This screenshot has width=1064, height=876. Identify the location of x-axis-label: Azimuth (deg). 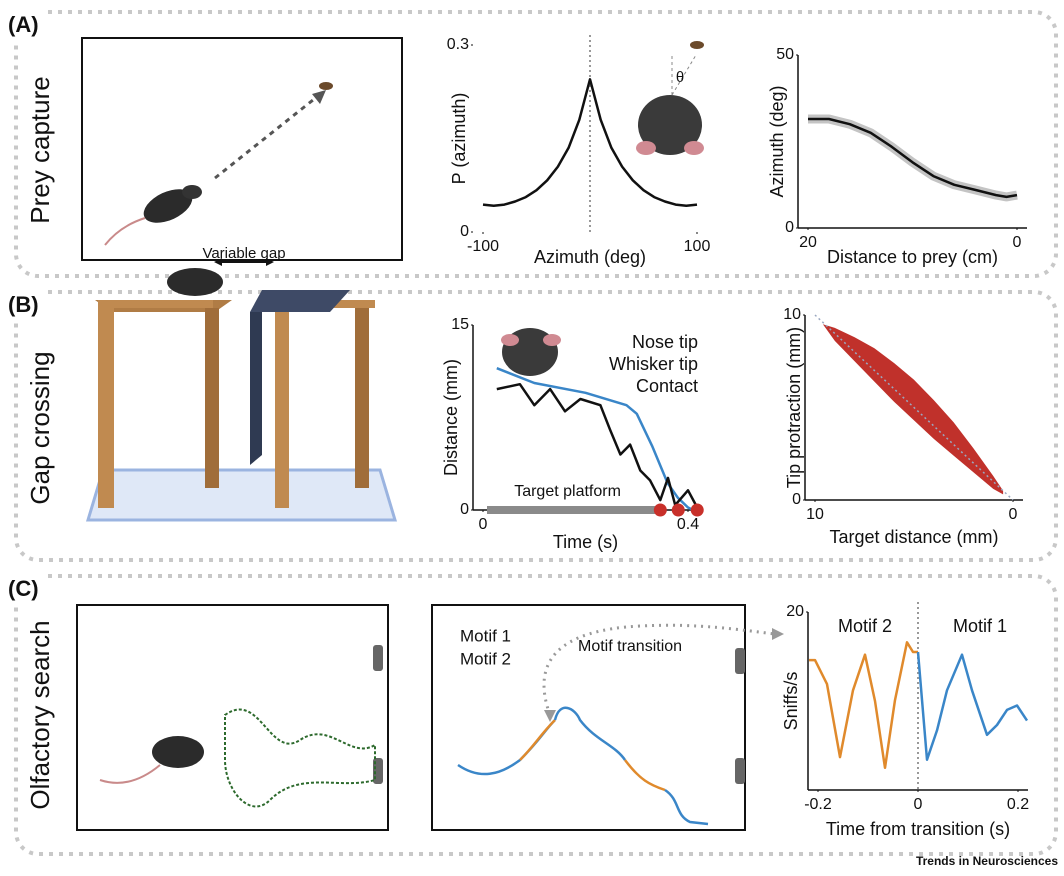
(590, 257).